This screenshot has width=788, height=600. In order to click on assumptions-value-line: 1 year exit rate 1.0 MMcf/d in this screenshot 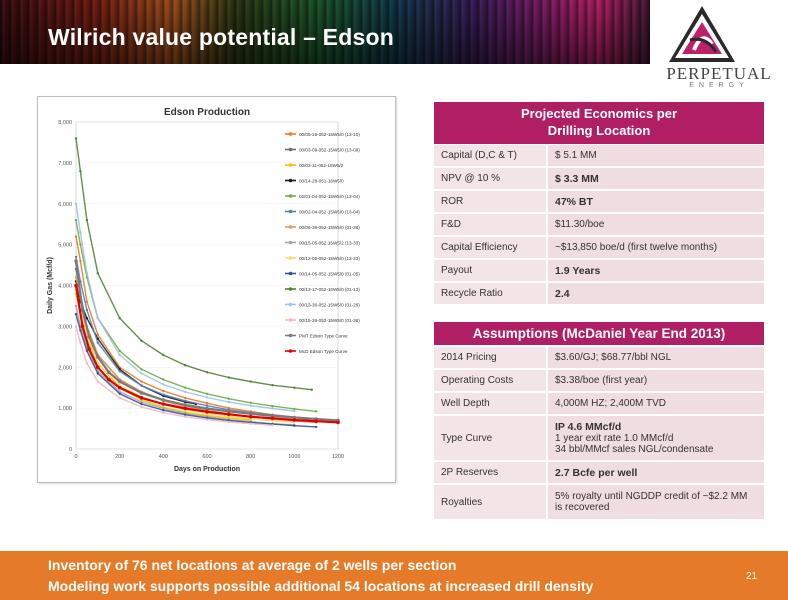, I will do `click(614, 438)`.